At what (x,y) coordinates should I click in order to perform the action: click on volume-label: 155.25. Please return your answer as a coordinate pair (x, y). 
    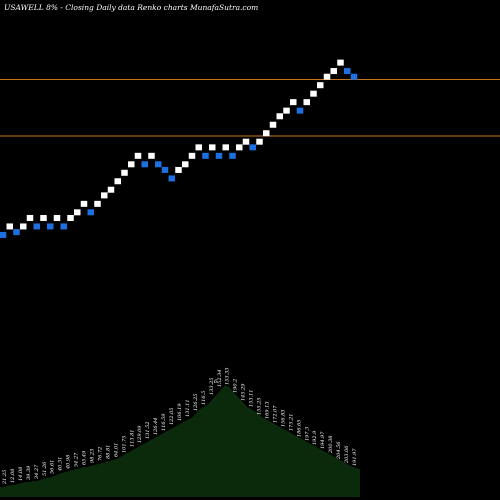
    Looking at the image, I should click on (260, 407).